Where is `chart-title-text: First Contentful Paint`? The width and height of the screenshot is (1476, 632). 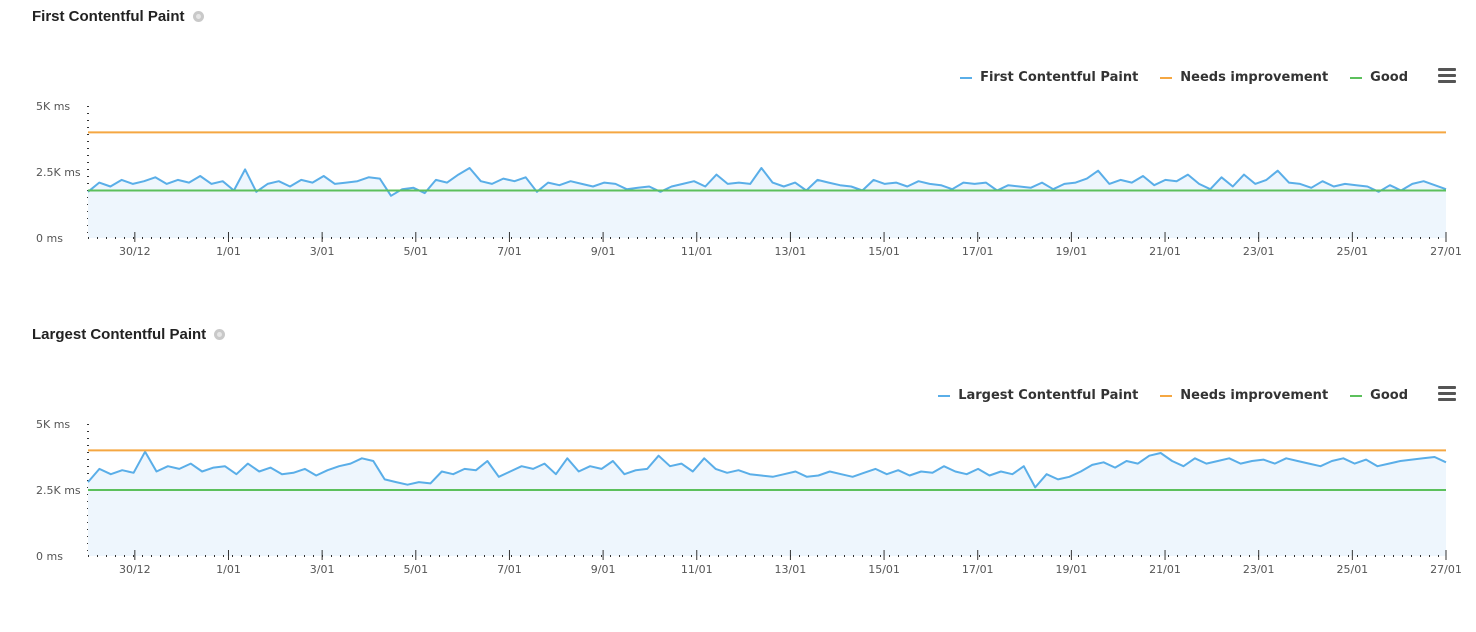 chart-title-text: First Contentful Paint is located at coordinates (108, 16).